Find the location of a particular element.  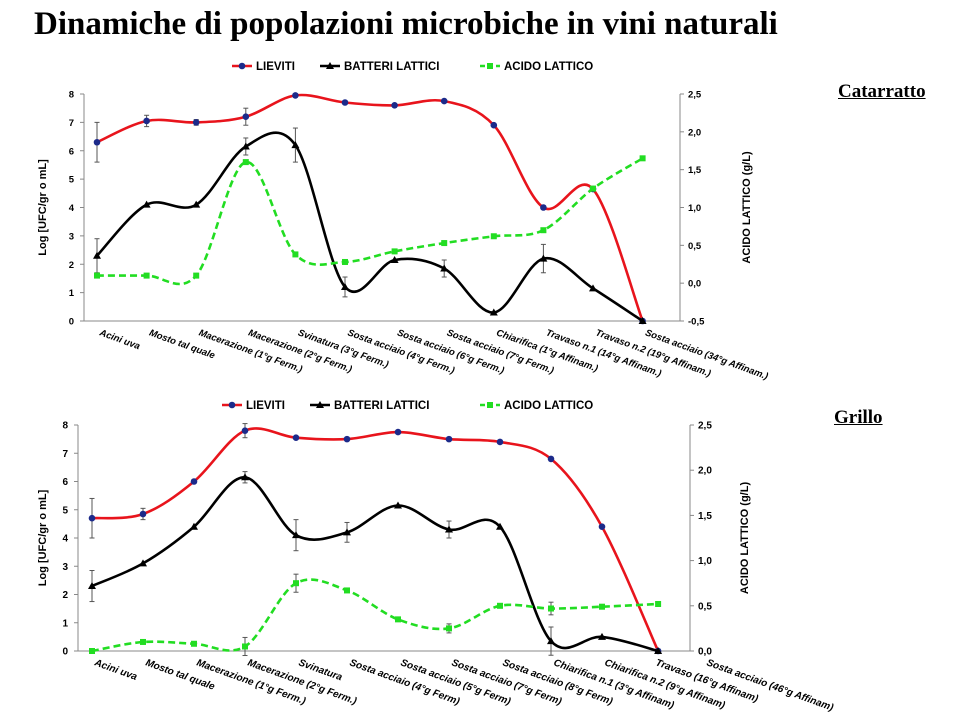

y-tick-label-left: 1 is located at coordinates (65, 623).